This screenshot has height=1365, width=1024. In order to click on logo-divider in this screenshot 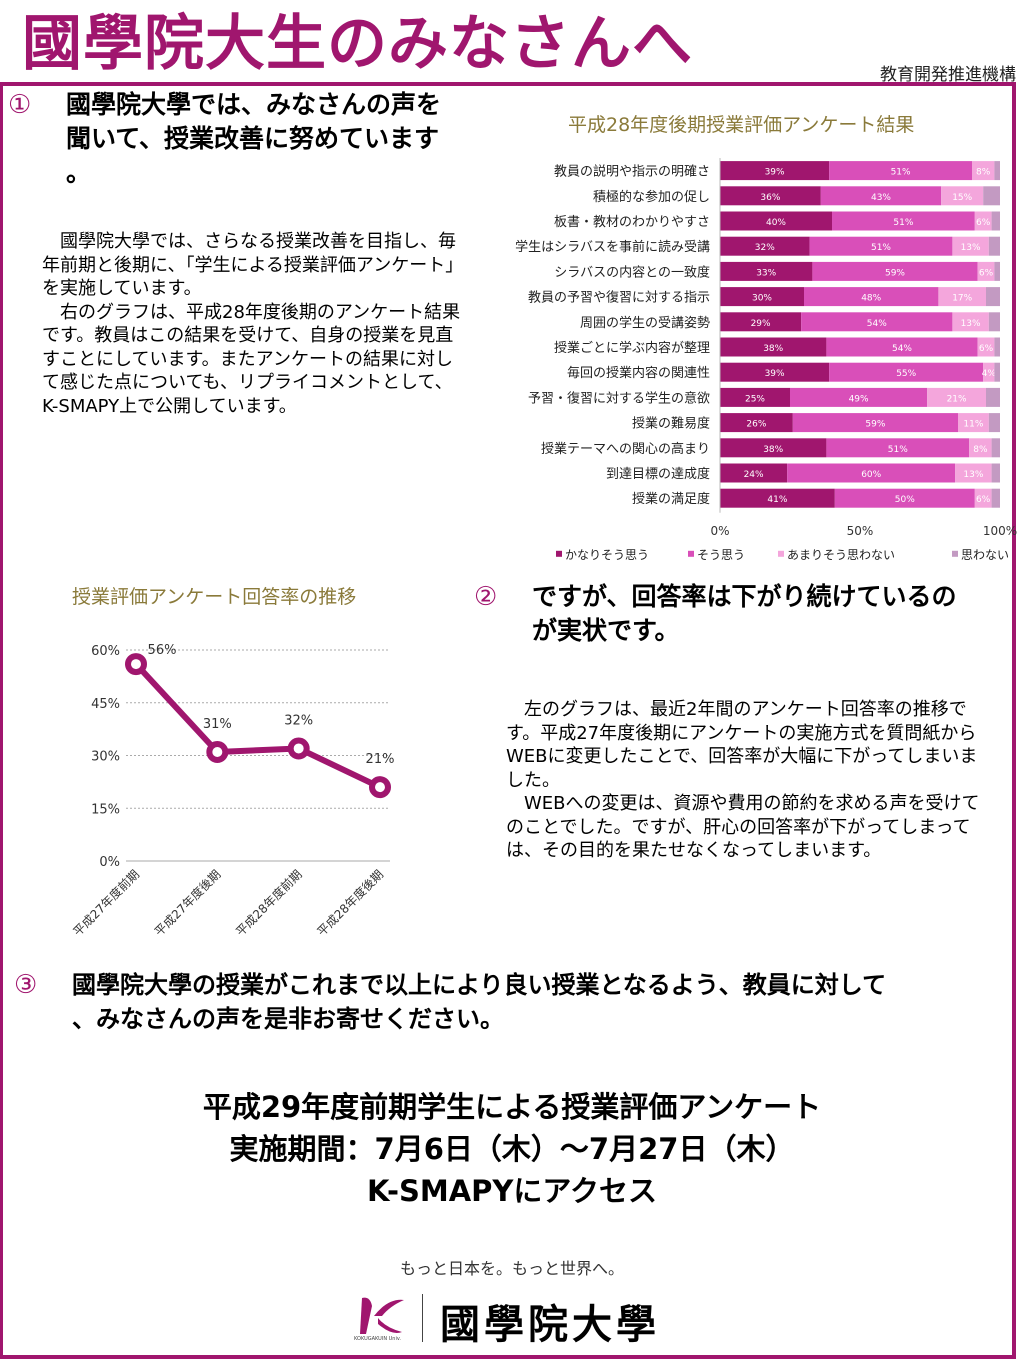, I will do `click(422, 1318)`.